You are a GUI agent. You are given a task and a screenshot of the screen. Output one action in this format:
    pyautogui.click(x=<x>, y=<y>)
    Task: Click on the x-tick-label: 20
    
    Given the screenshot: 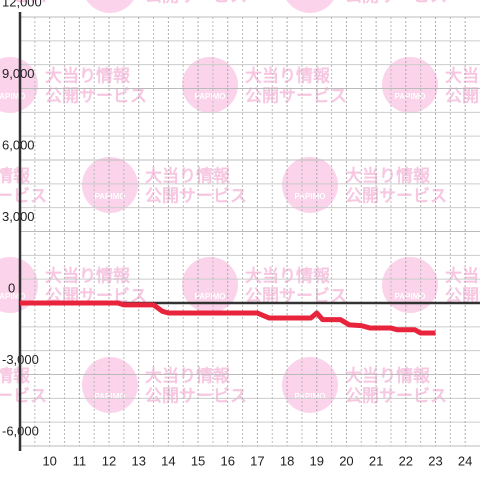 What is the action you would take?
    pyautogui.click(x=346, y=460)
    